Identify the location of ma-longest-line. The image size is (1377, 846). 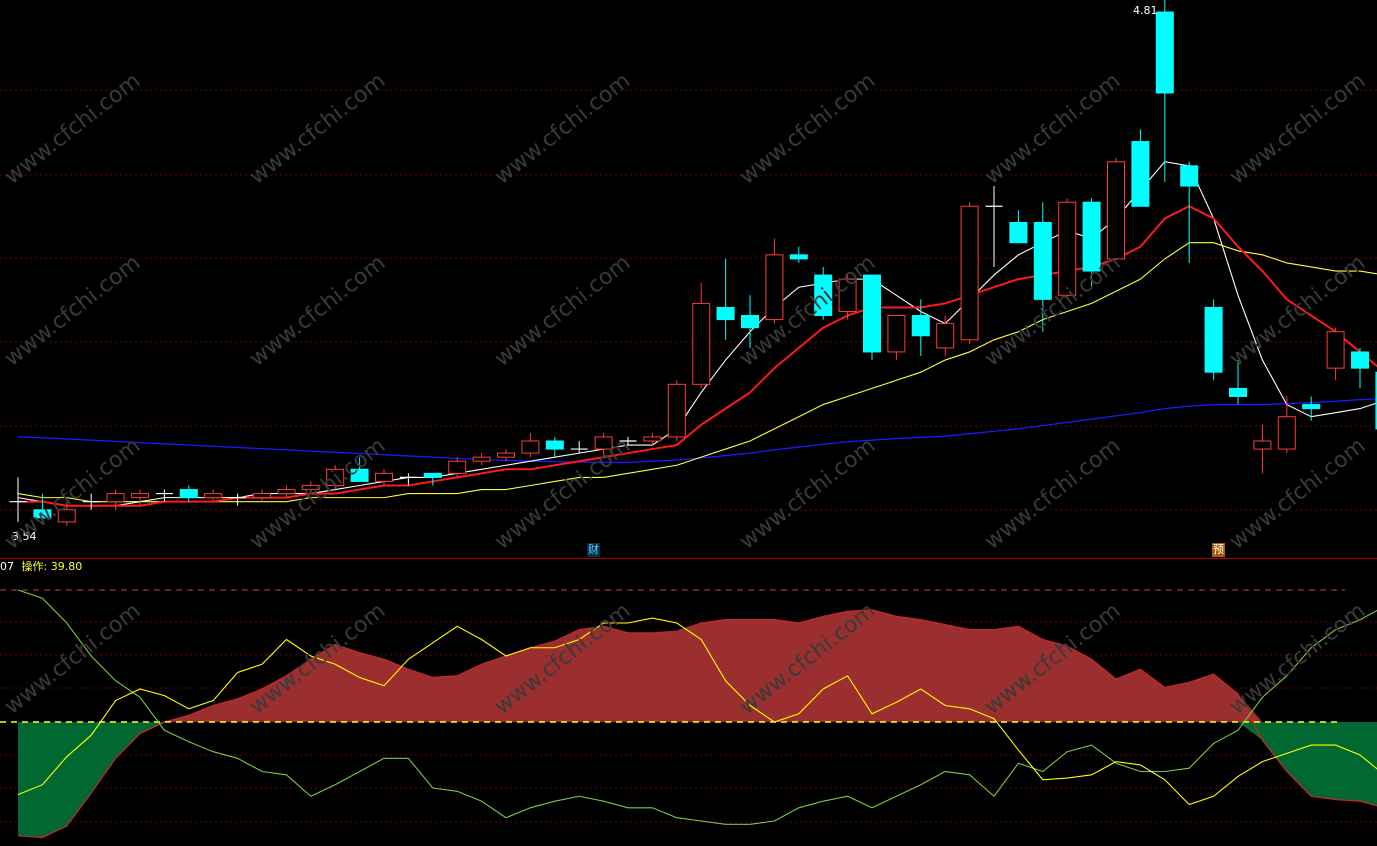
(697, 431).